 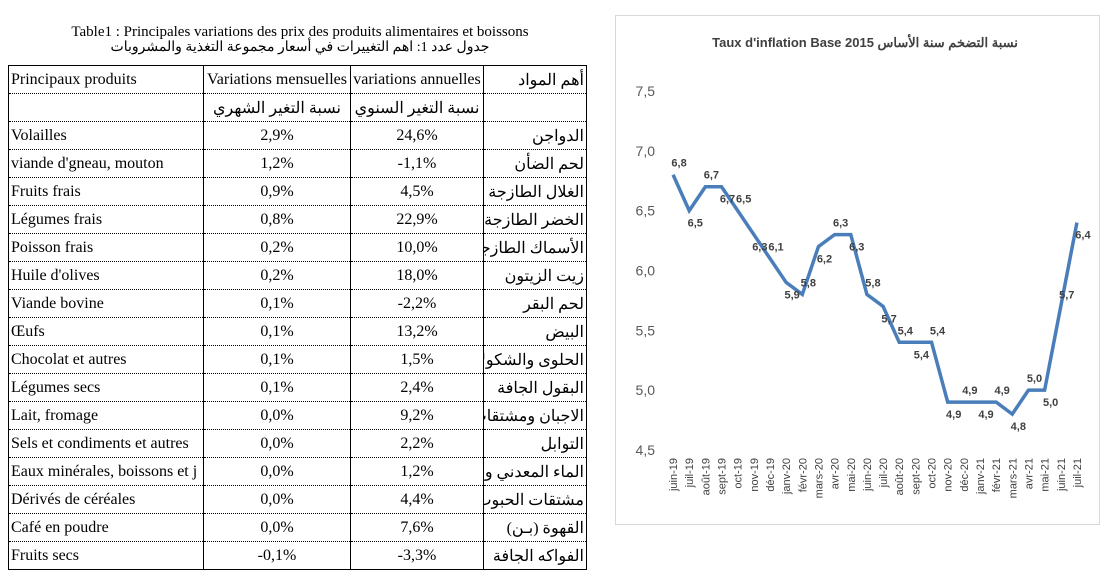 What do you see at coordinates (106, 275) in the screenshot?
I see `cell: Huile d'olives` at bounding box center [106, 275].